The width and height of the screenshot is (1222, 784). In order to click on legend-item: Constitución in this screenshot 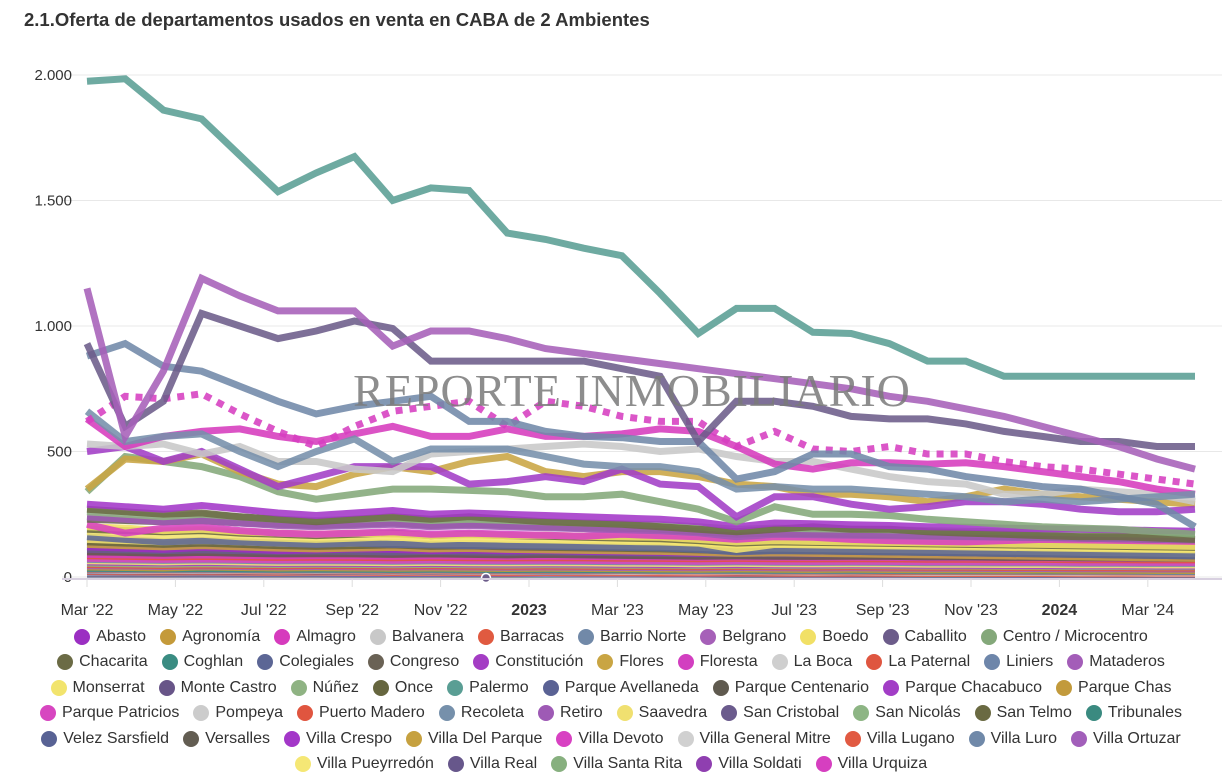, I will do `click(528, 662)`.